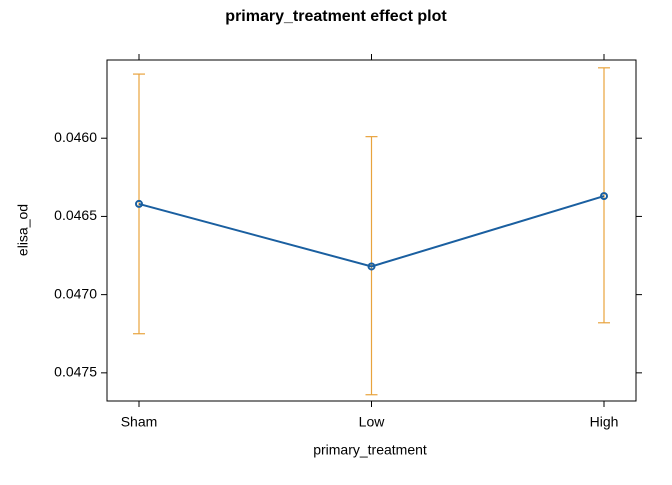 The width and height of the screenshot is (672, 485). What do you see at coordinates (139, 422) in the screenshot?
I see `x-tick-label: Sham` at bounding box center [139, 422].